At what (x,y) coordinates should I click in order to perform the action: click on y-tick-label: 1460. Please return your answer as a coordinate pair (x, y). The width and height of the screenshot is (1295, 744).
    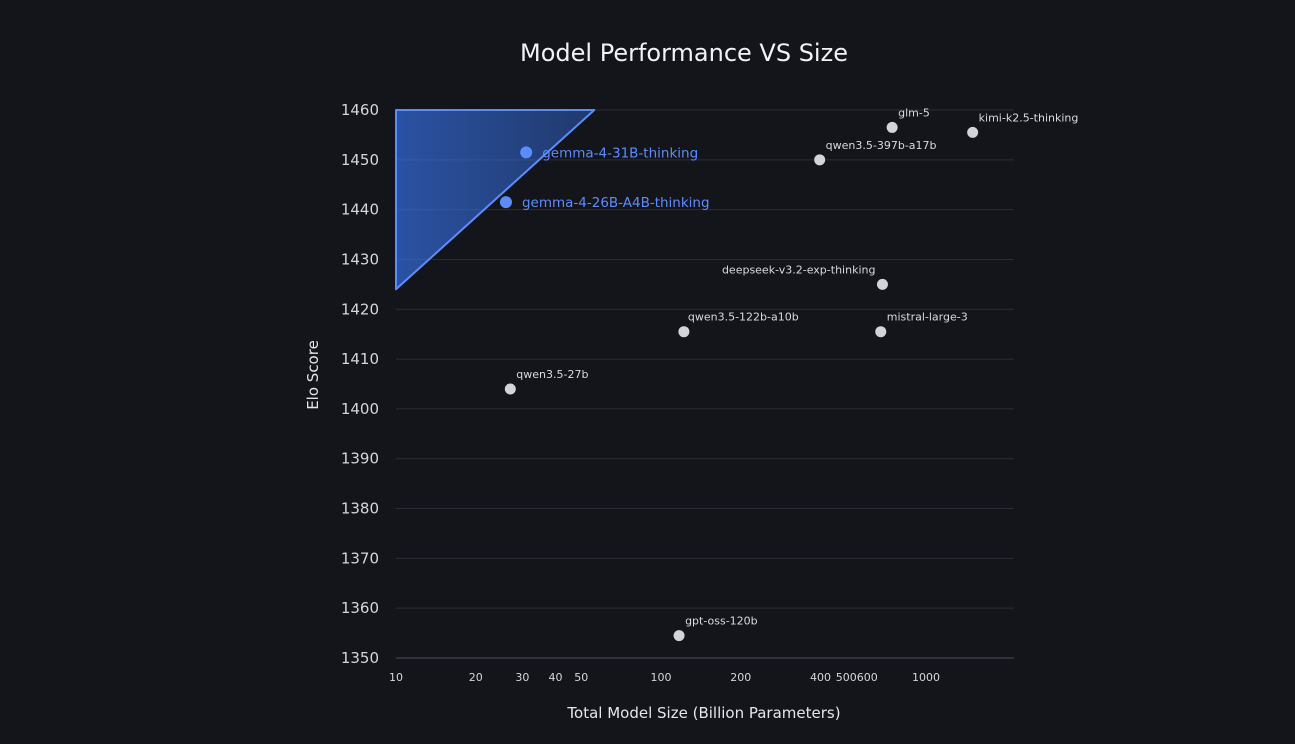
    Looking at the image, I should click on (360, 110).